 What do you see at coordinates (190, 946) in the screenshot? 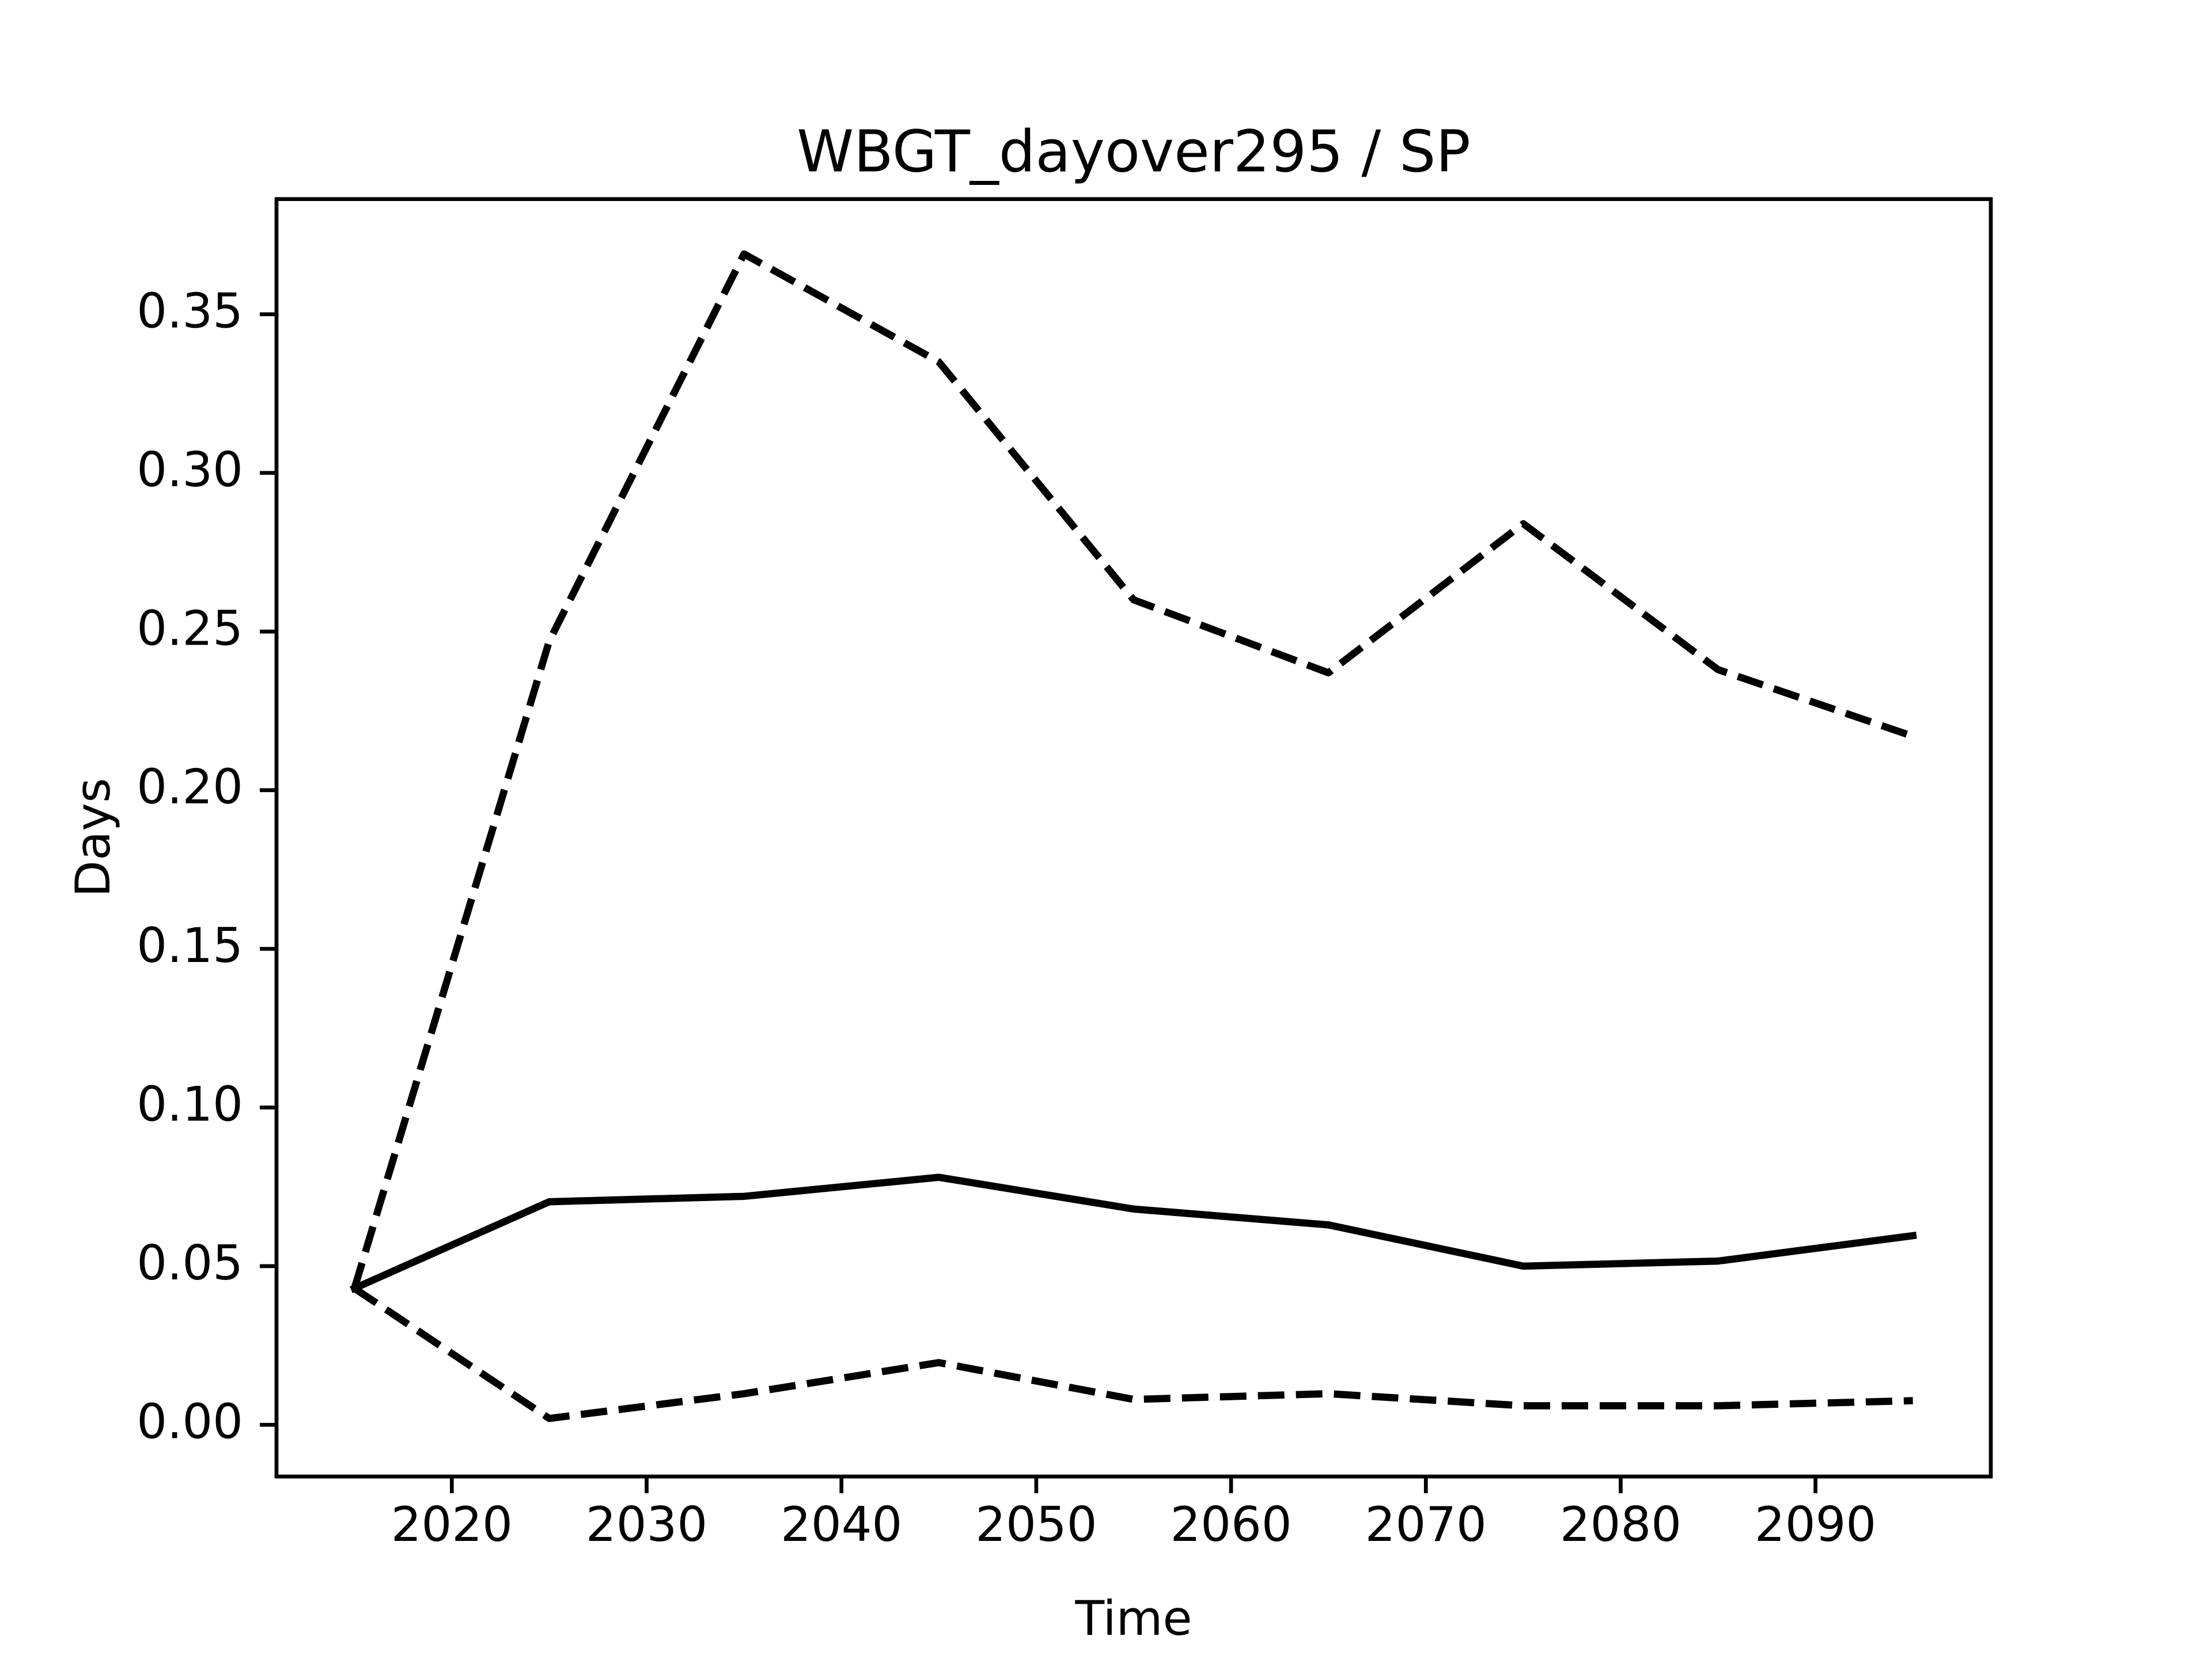
I see `y-tick-label: 0.15` at bounding box center [190, 946].